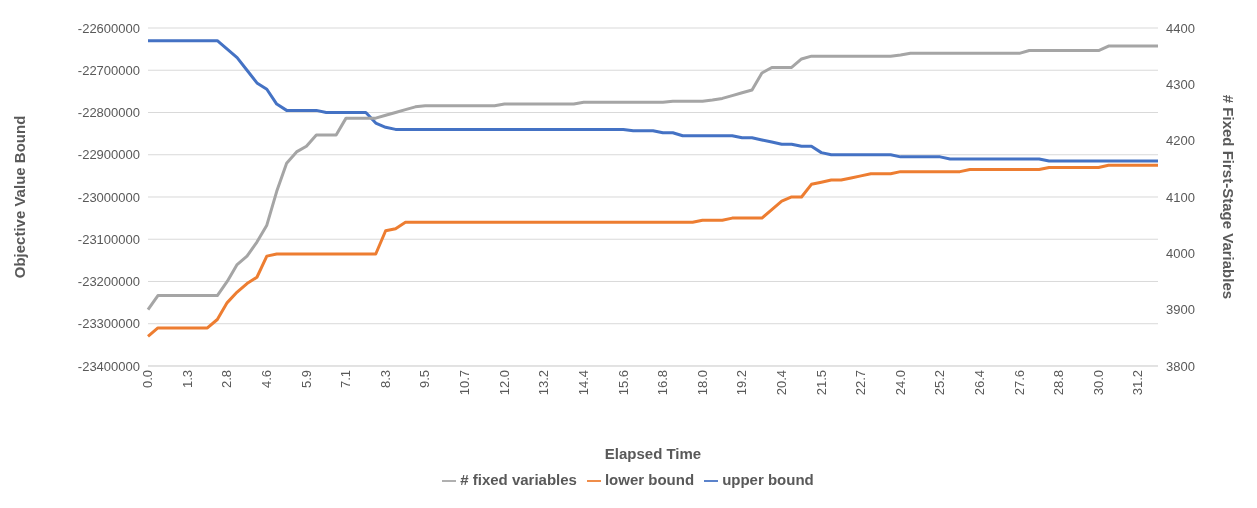  What do you see at coordinates (1180, 28) in the screenshot?
I see `y2-tick-label: 4400` at bounding box center [1180, 28].